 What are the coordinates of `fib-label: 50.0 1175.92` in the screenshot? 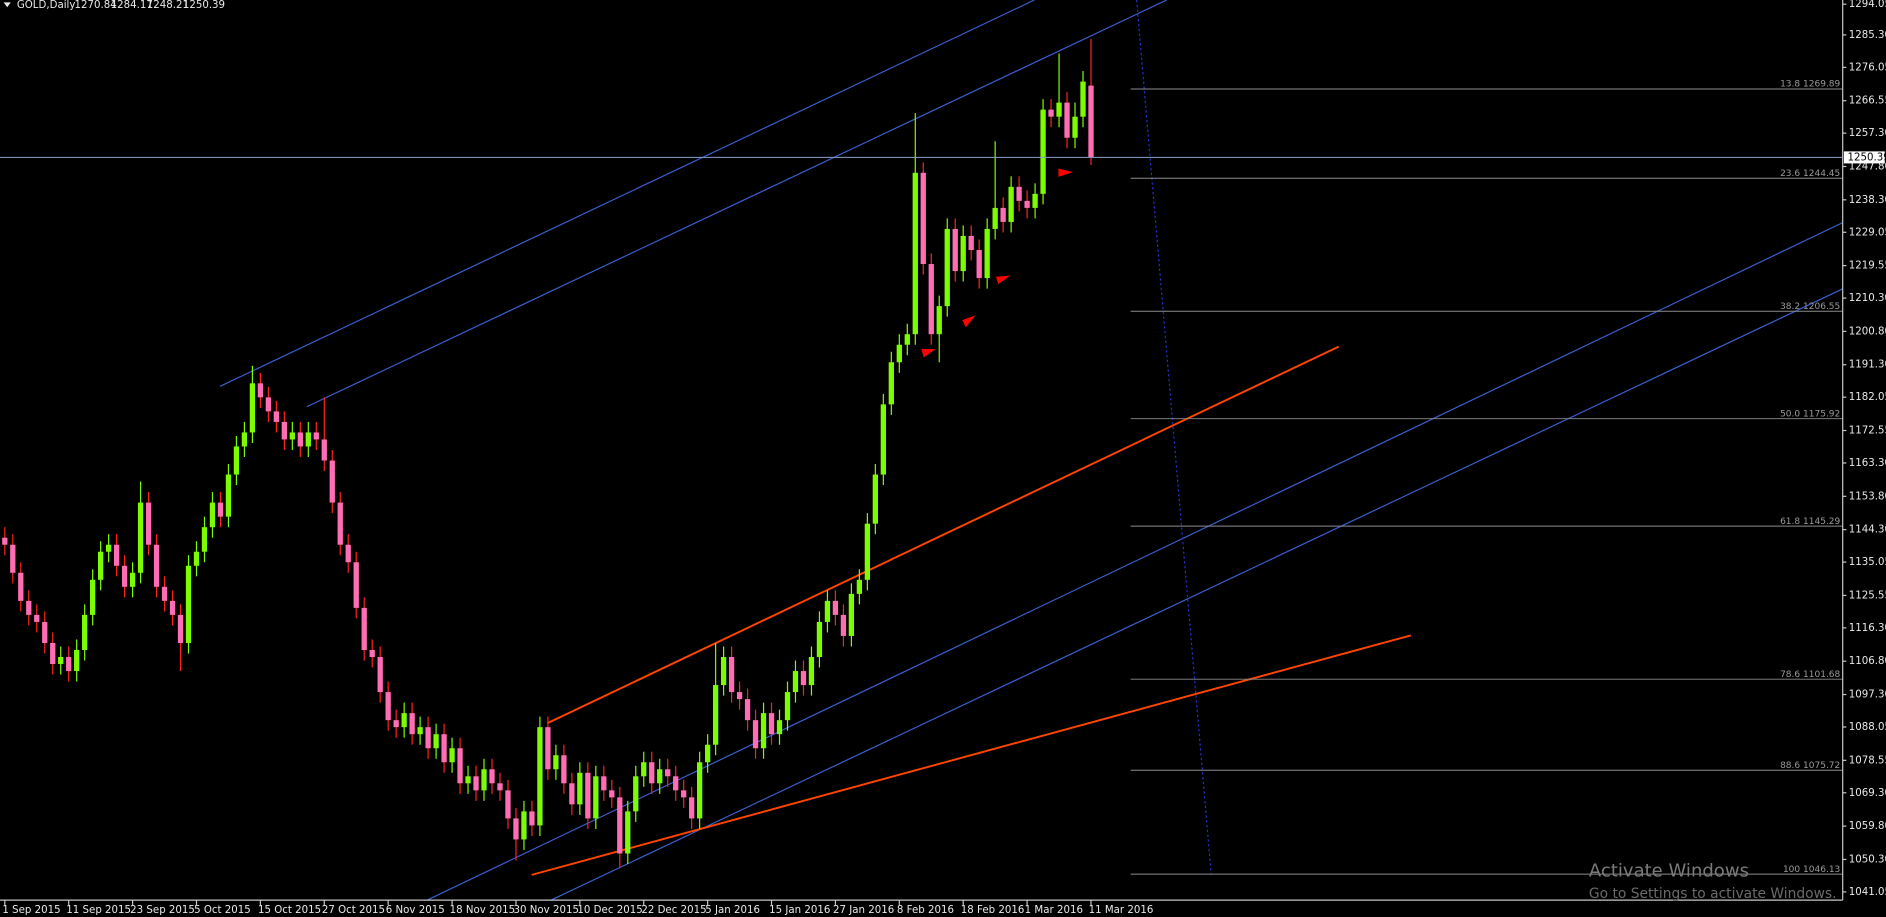 It's located at (1810, 414).